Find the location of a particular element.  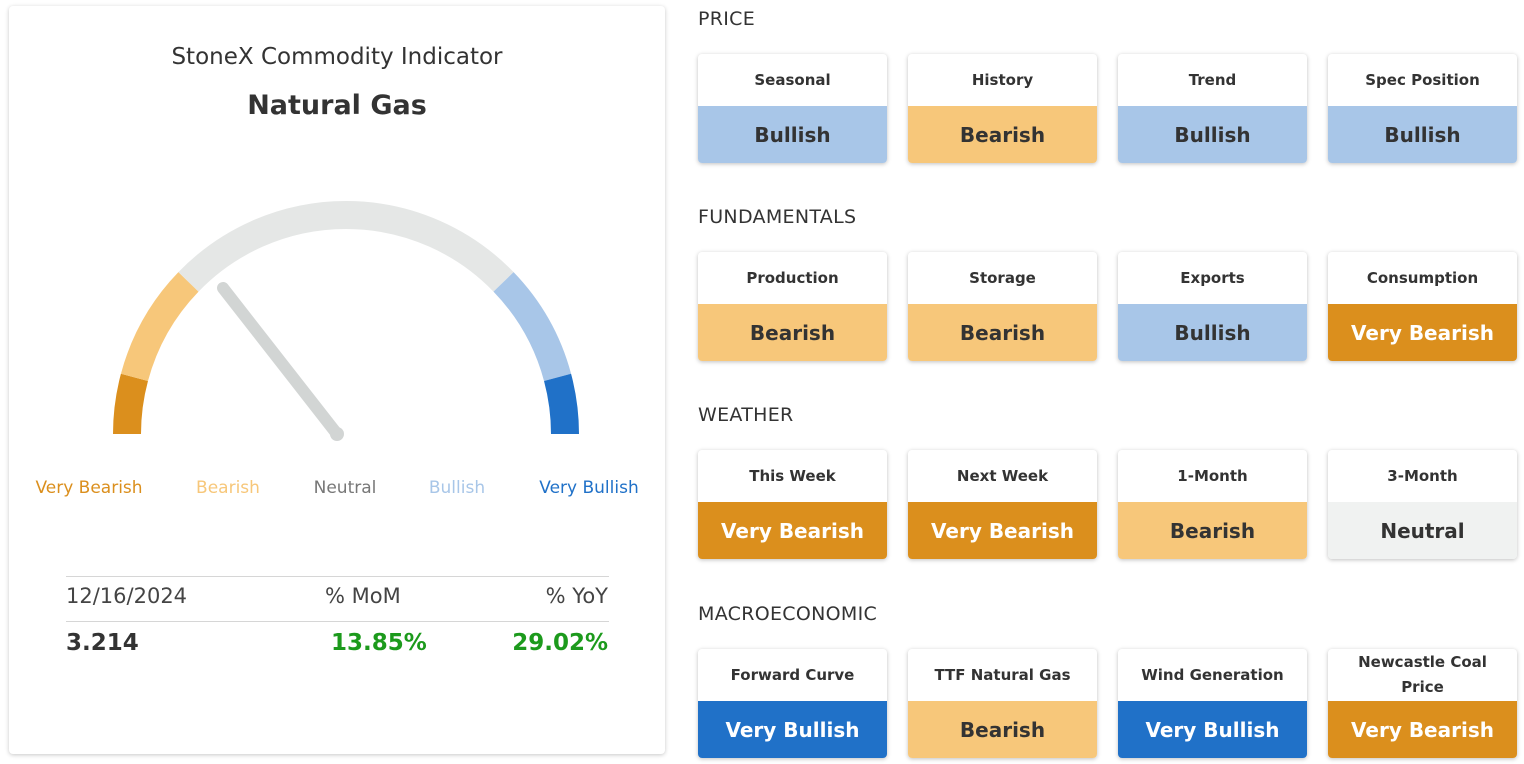

indicator-tile-ttf-natural-gas: TTF Natural Gas Bearish is located at coordinates (1002, 703).